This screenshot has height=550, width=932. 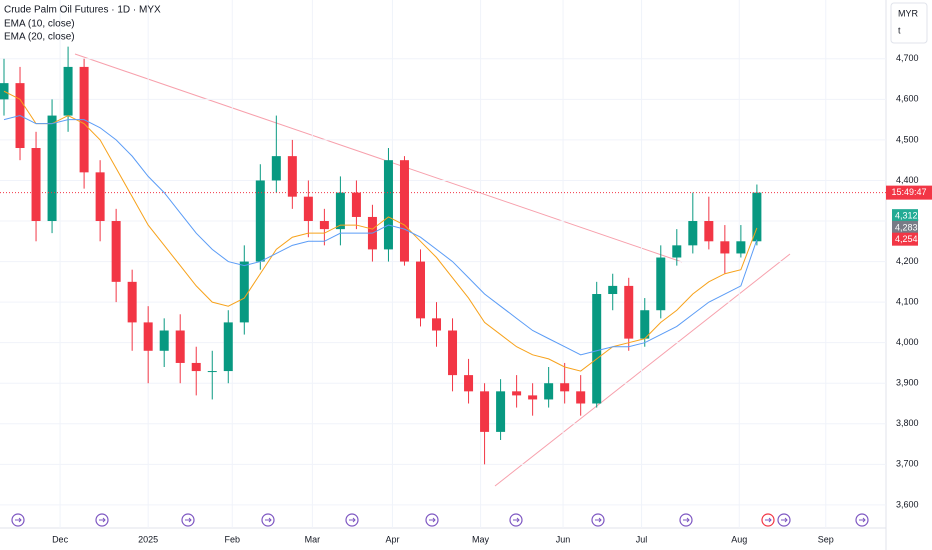 I want to click on x-tick-label: 2025, so click(x=148, y=539).